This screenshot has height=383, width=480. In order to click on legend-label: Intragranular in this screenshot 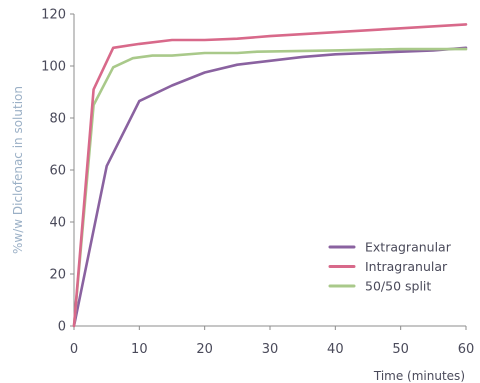, I will do `click(406, 266)`.